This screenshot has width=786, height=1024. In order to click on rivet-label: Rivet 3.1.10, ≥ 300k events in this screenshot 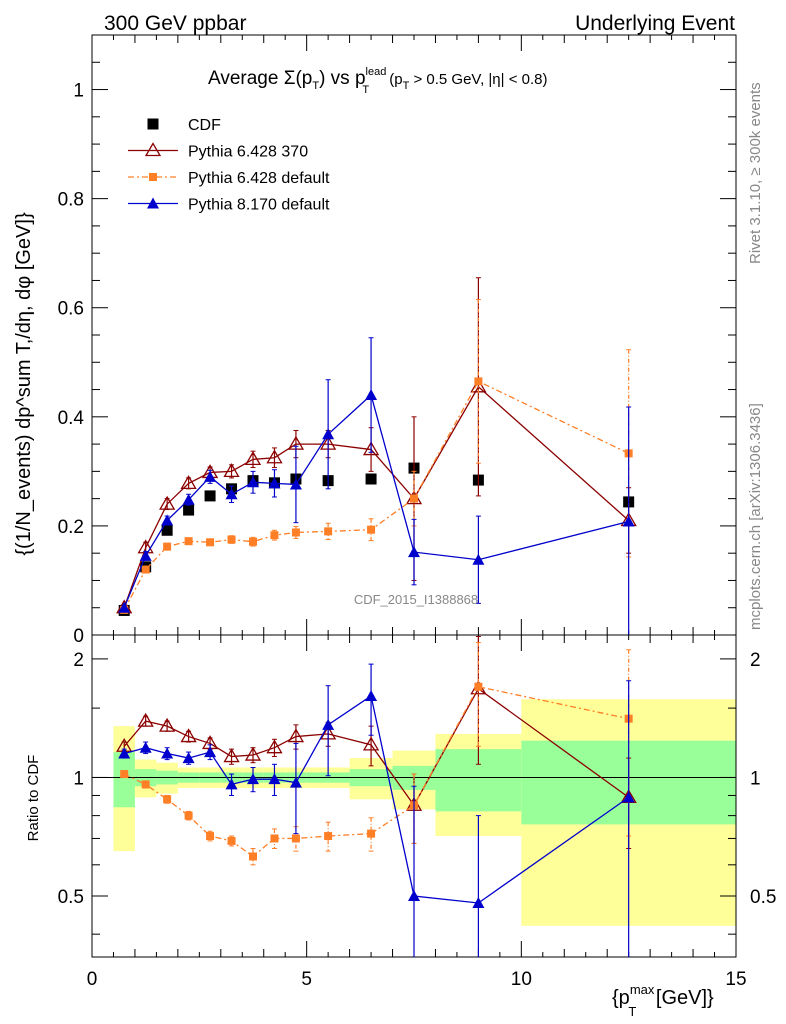, I will do `click(755, 173)`.